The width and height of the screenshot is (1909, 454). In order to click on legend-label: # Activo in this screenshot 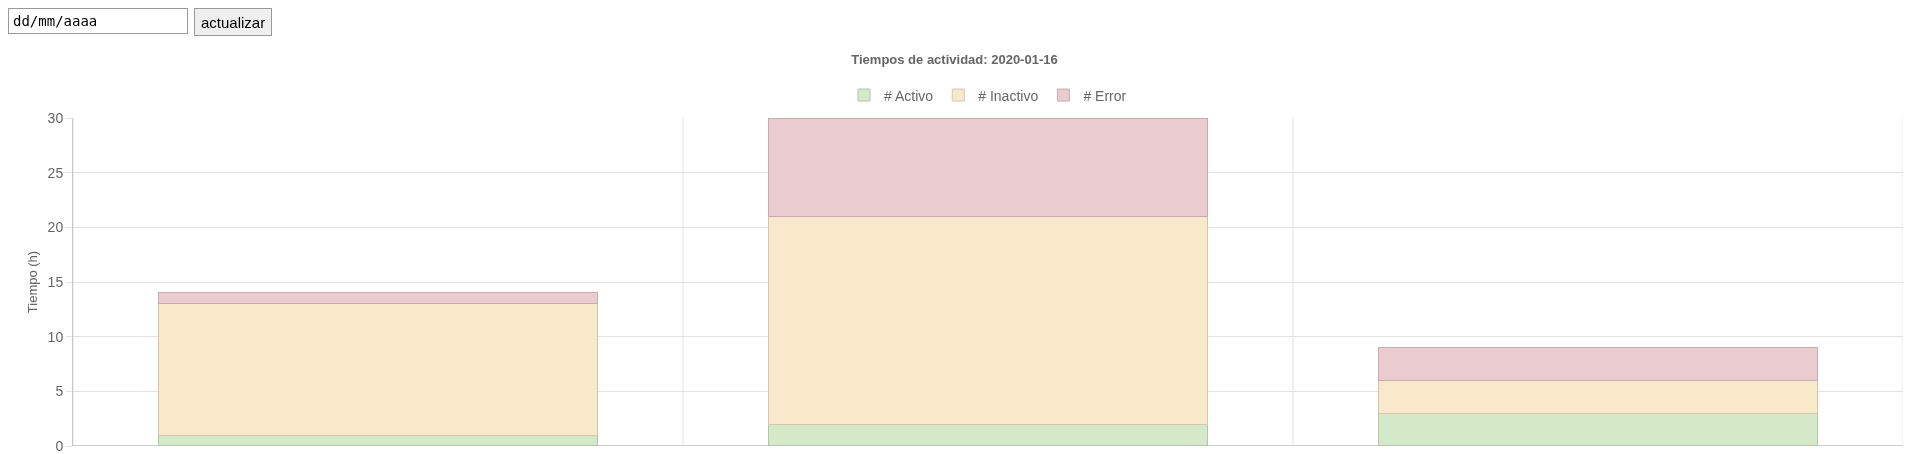, I will do `click(909, 95)`.